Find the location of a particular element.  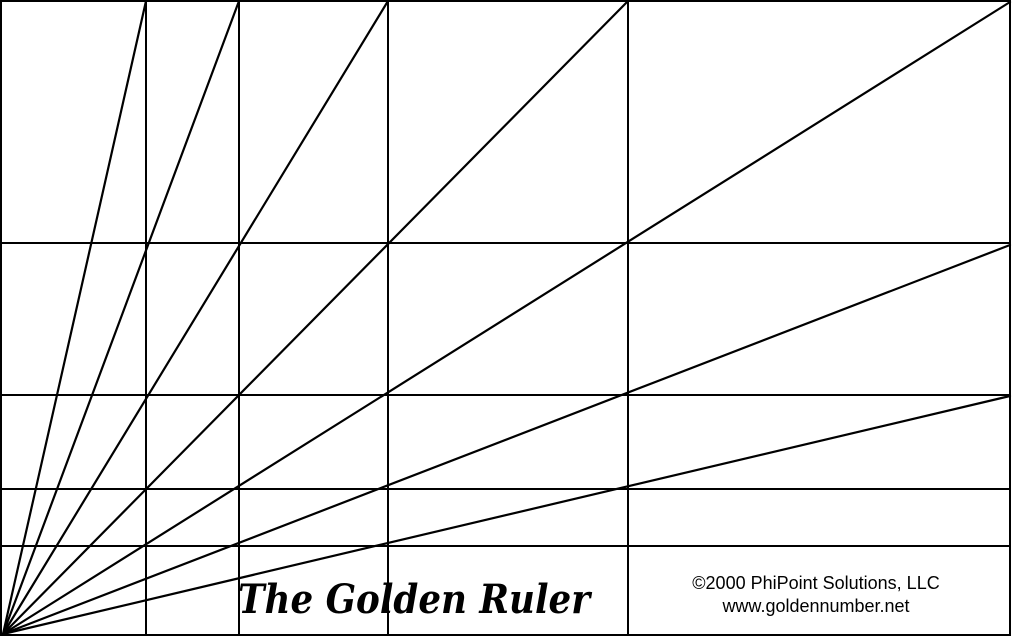

website-url: www.goldennumber.net is located at coordinates (815, 606).